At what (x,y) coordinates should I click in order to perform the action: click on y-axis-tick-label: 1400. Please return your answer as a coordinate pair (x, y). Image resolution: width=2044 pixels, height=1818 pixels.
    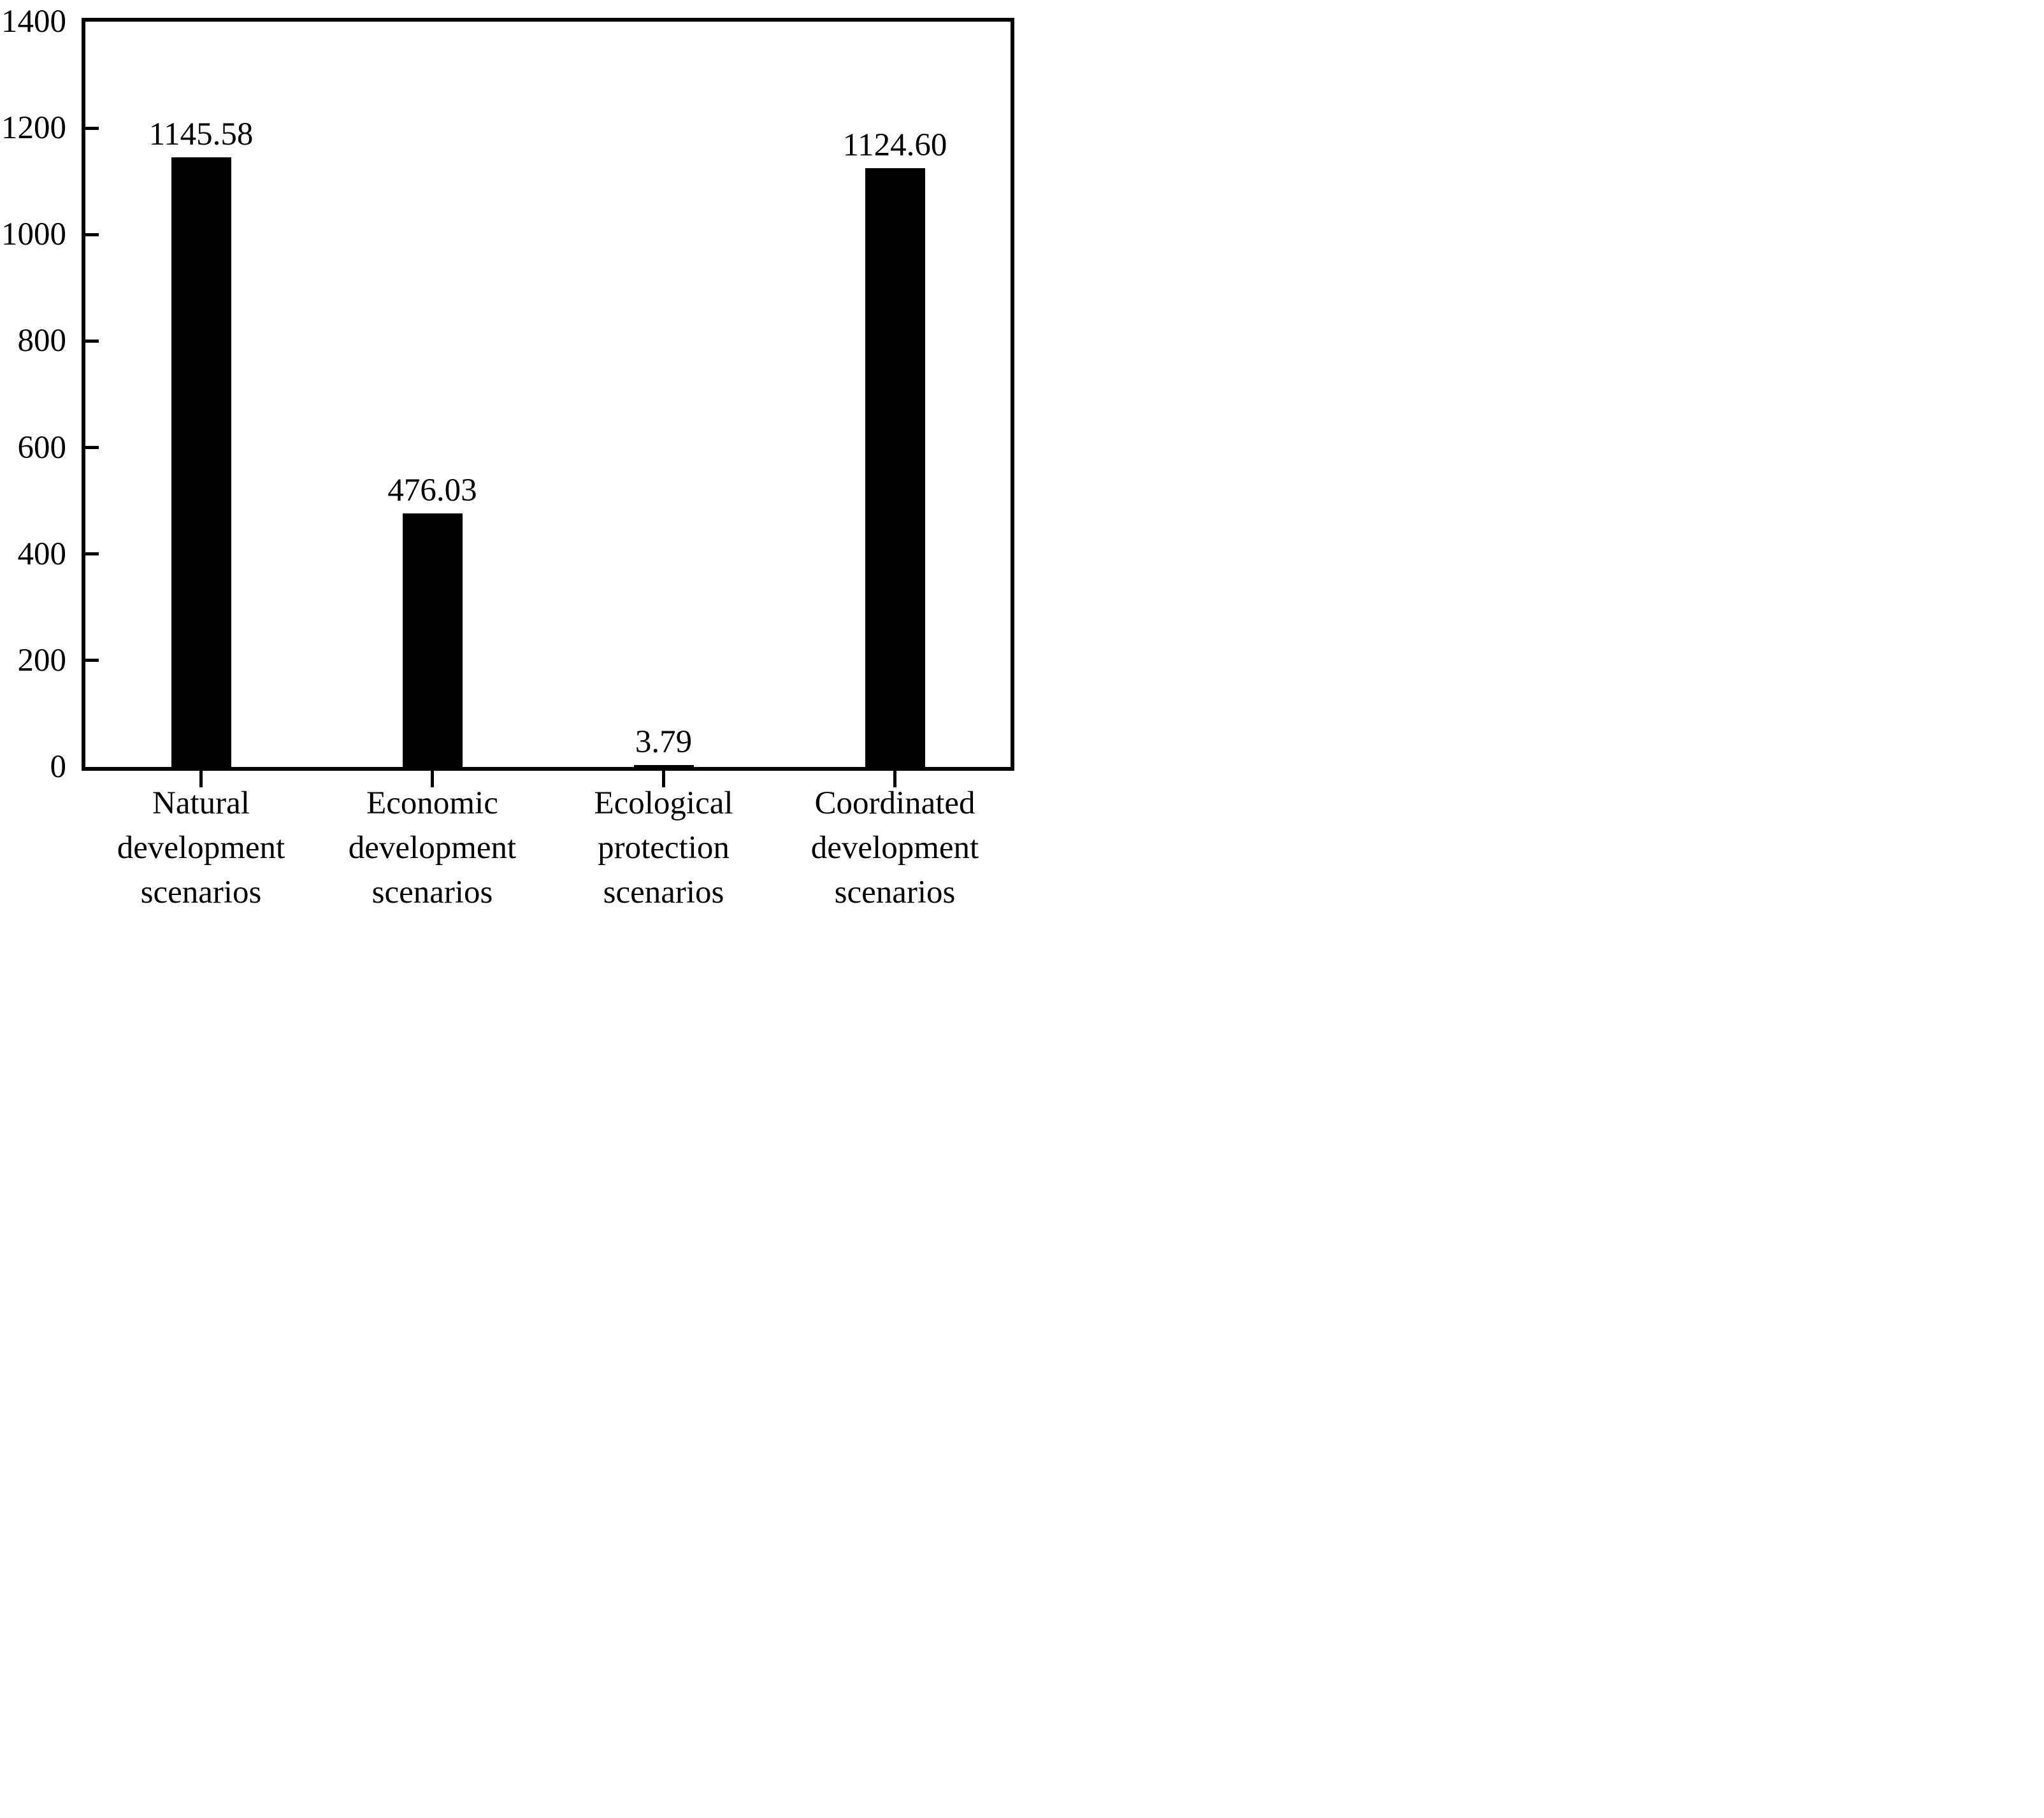
    Looking at the image, I should click on (33, 21).